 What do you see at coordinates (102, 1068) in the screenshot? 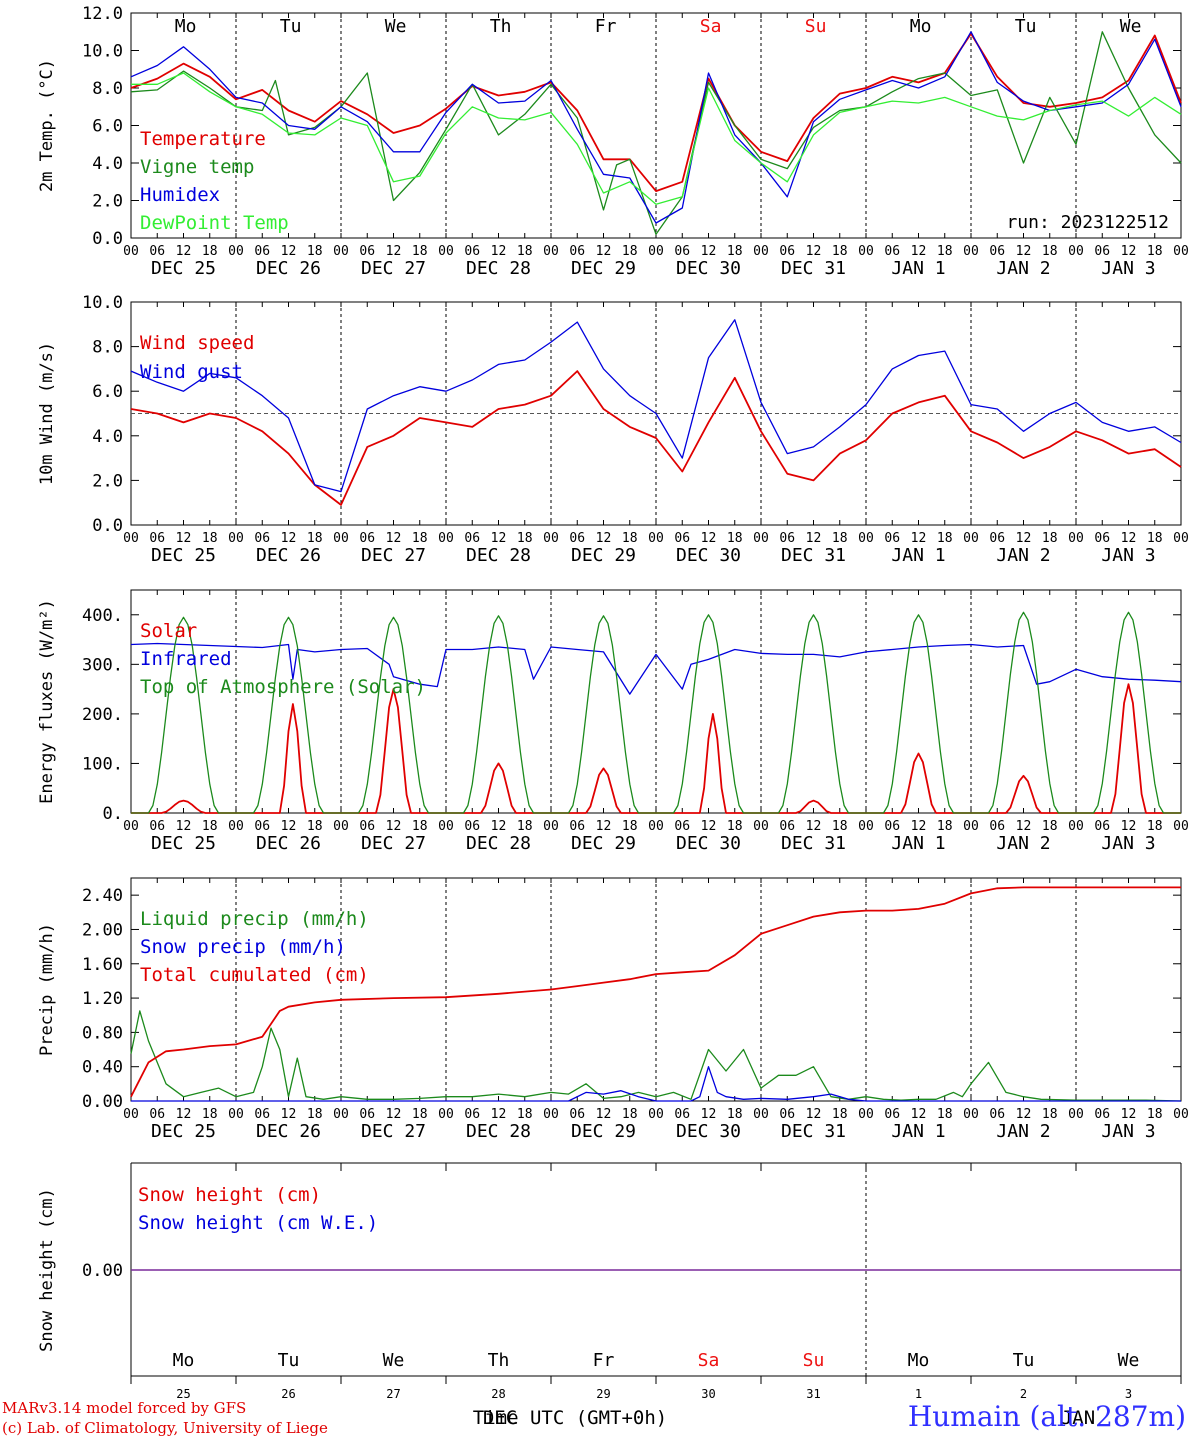
I see `y-tick-label: 0.40` at bounding box center [102, 1068].